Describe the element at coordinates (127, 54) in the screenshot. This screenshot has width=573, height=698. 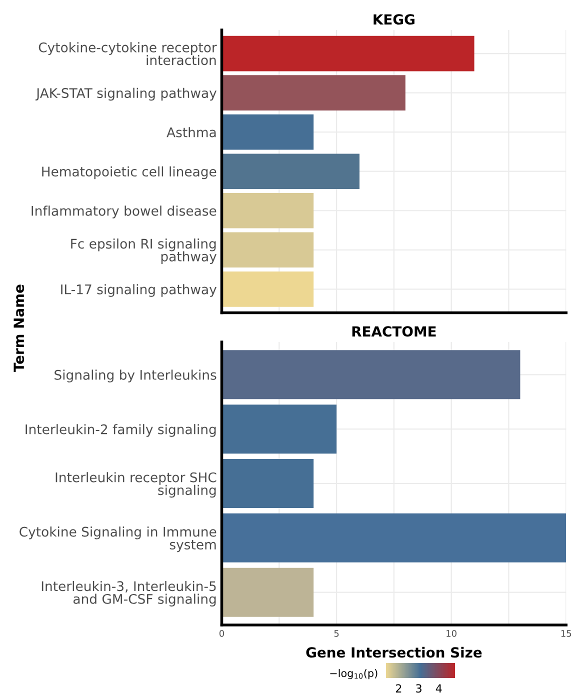
I see `y-tick-label: Cytokine-cytokine receptor interaction` at that location.